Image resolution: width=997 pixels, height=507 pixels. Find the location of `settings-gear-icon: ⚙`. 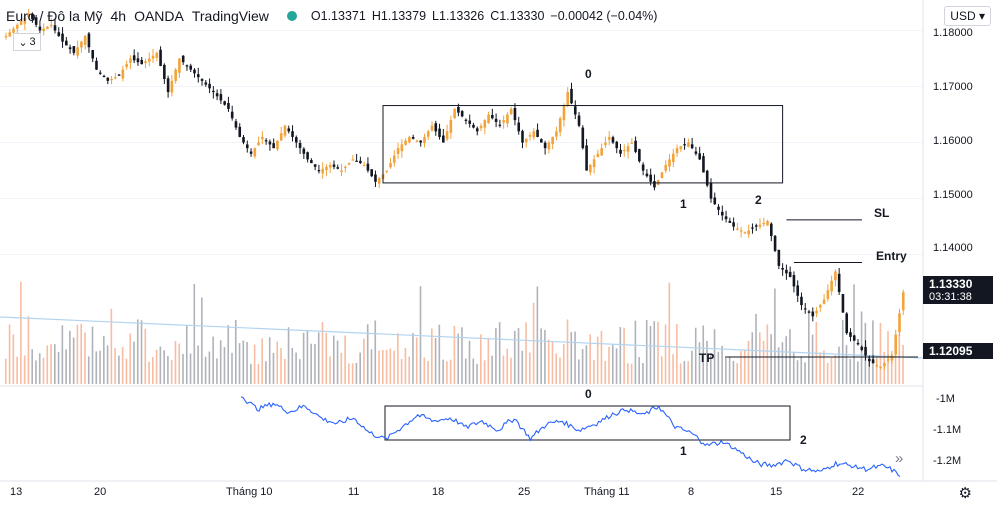

settings-gear-icon: ⚙ is located at coordinates (965, 493).